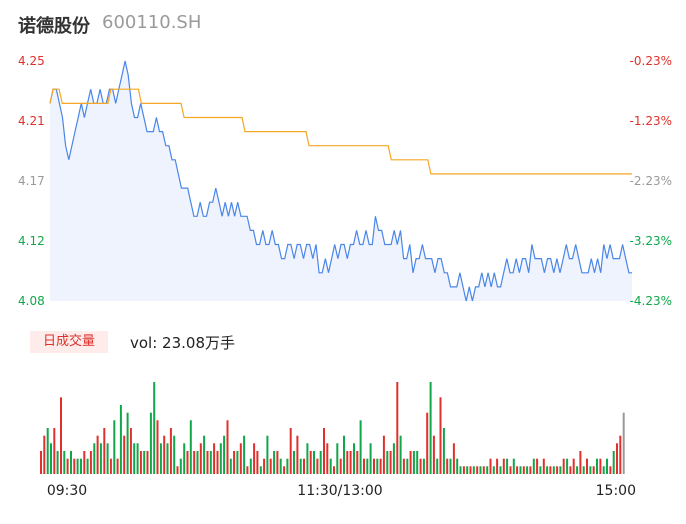 This screenshot has width=686, height=524. What do you see at coordinates (31, 61) in the screenshot?
I see `y-tick-left-label: 4.25` at bounding box center [31, 61].